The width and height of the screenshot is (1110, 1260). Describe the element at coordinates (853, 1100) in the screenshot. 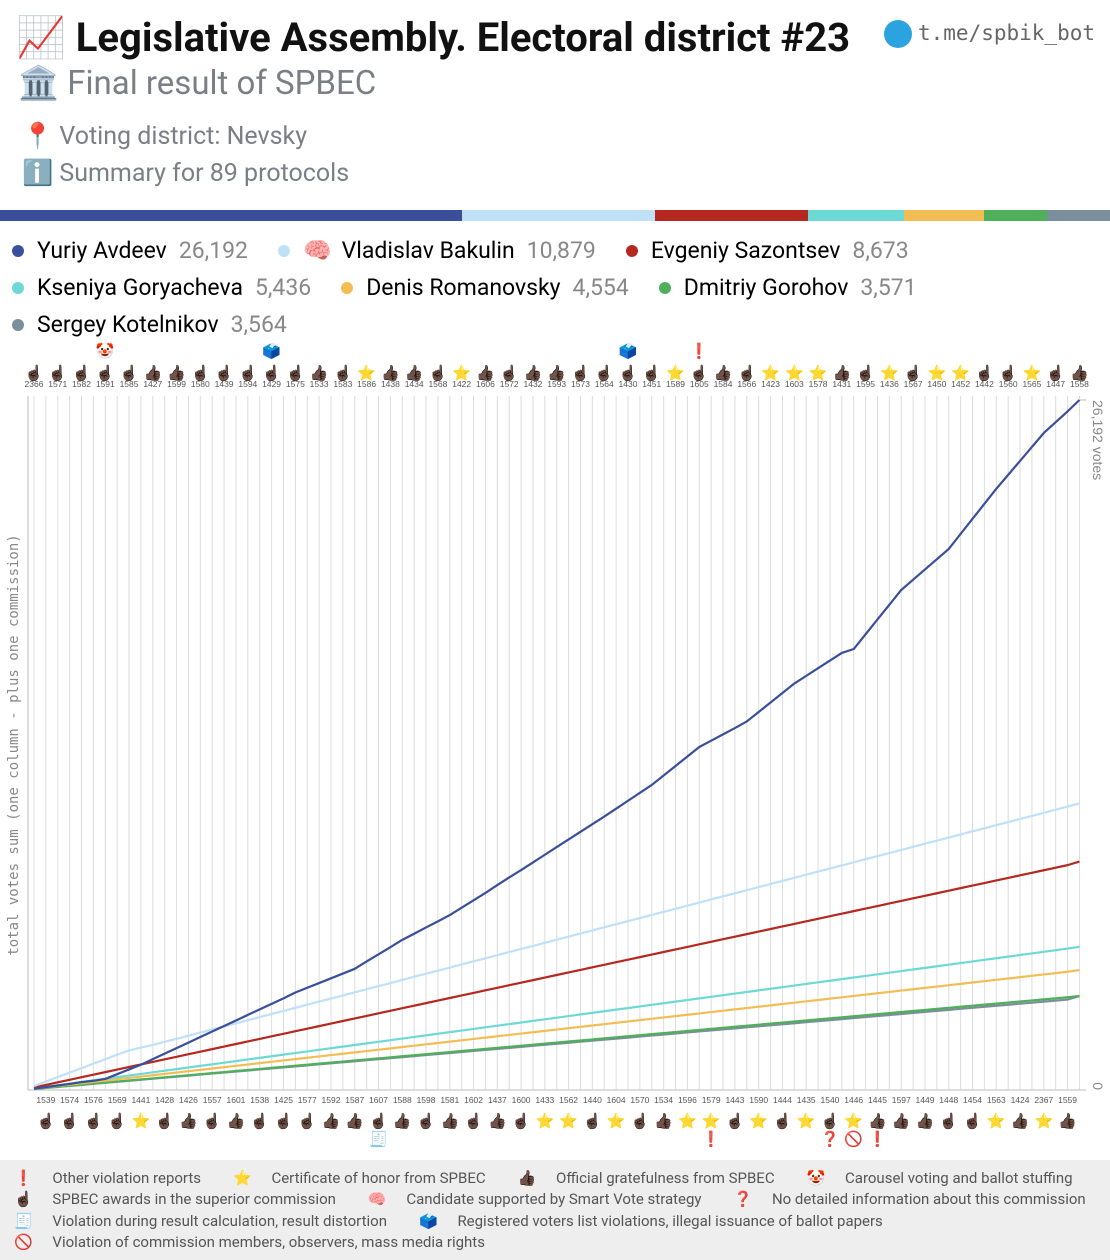

I see `x-tick-label: 1446` at that location.